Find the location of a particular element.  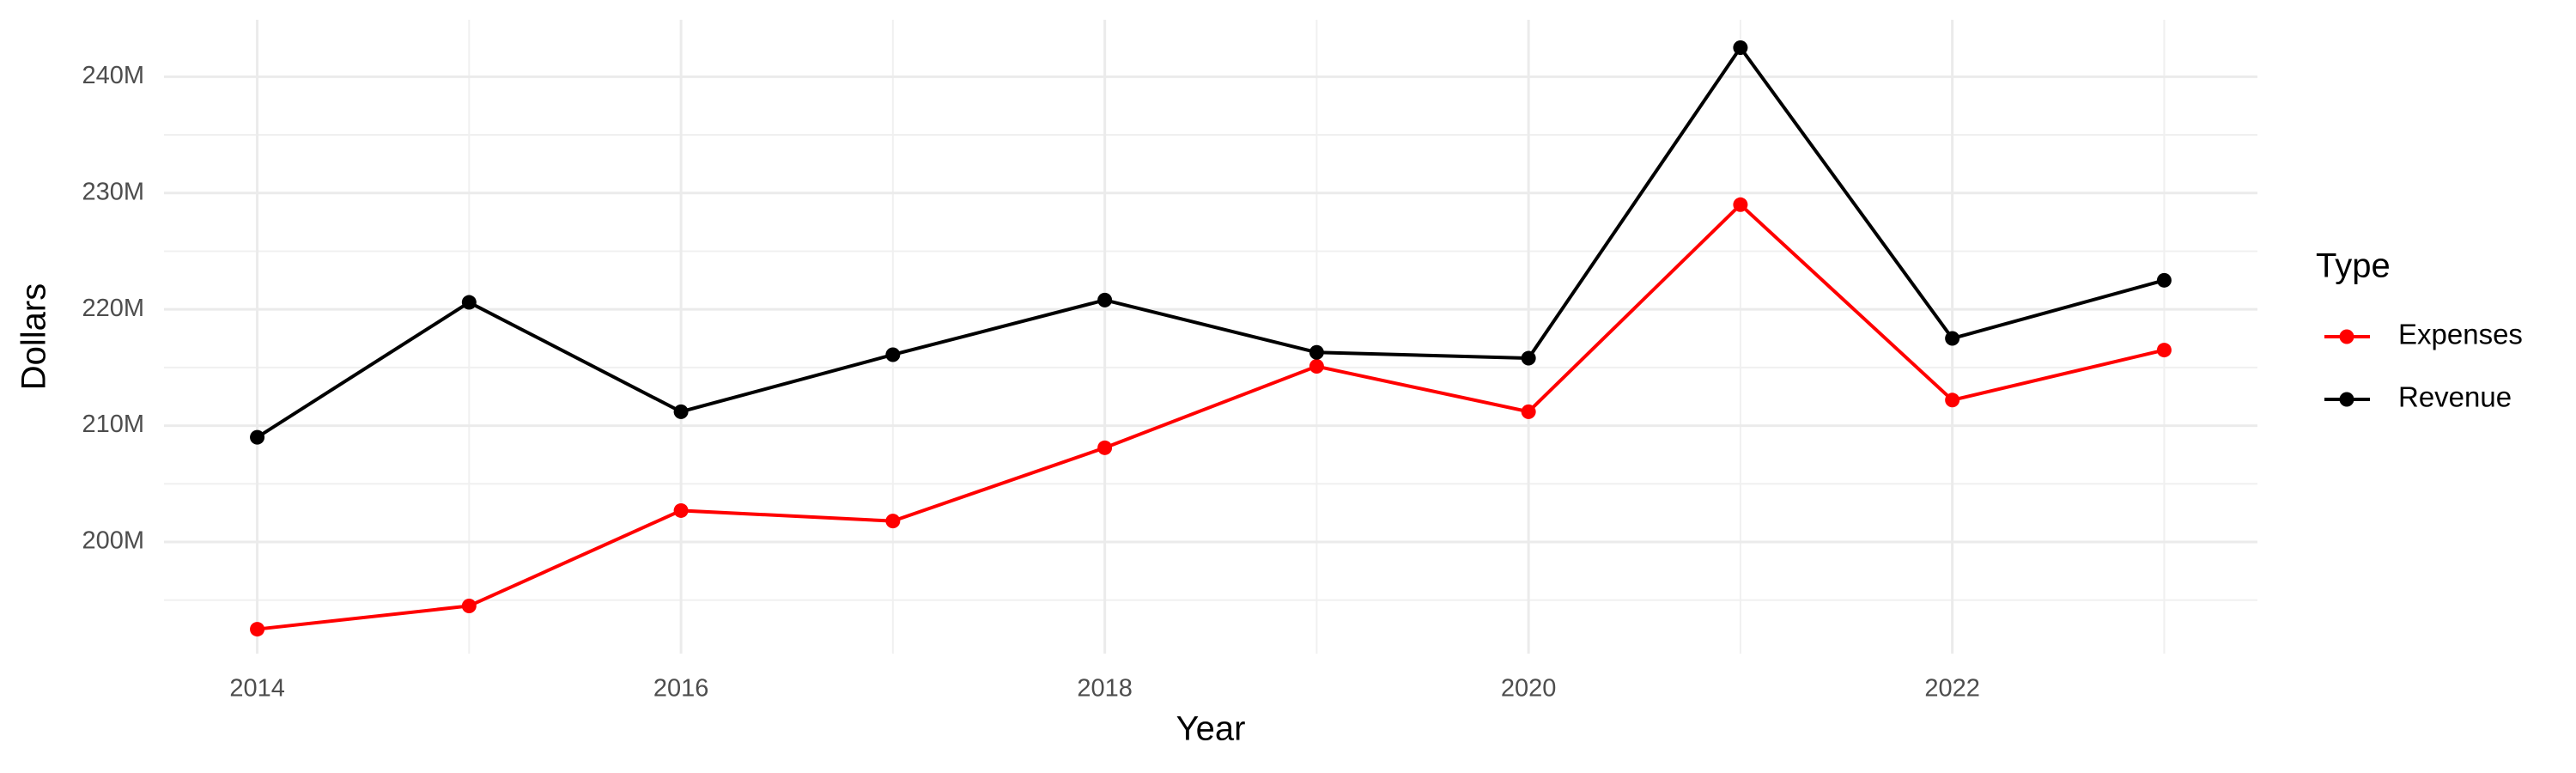

x-tick-label: 2018 is located at coordinates (1105, 689).